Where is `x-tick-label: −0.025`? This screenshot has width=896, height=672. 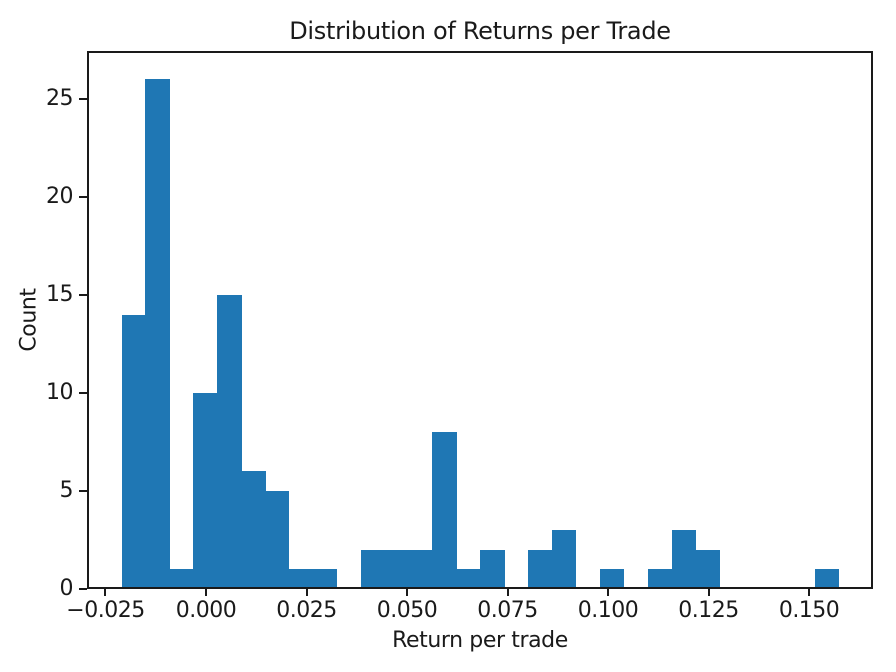
x-tick-label: −0.025 is located at coordinates (105, 610).